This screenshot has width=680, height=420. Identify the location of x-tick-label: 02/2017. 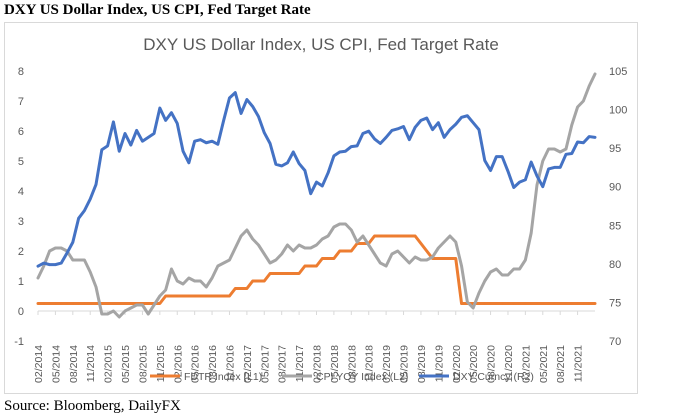
(248, 364).